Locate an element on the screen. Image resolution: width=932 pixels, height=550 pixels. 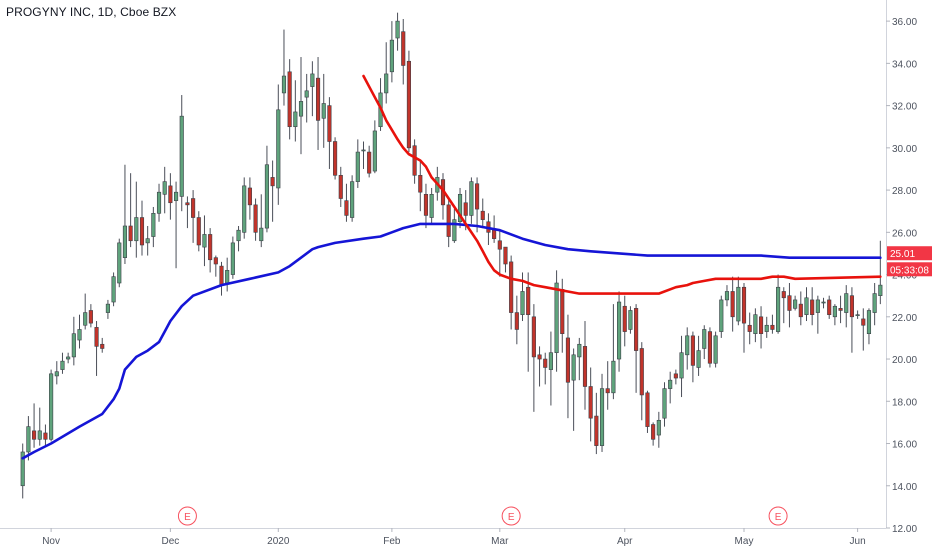
earnings-marker-label: E is located at coordinates (778, 517).